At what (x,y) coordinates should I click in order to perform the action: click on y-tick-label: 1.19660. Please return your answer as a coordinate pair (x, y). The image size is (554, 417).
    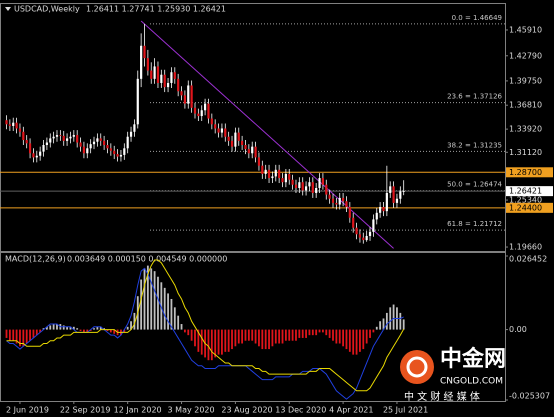
    Looking at the image, I should click on (525, 247).